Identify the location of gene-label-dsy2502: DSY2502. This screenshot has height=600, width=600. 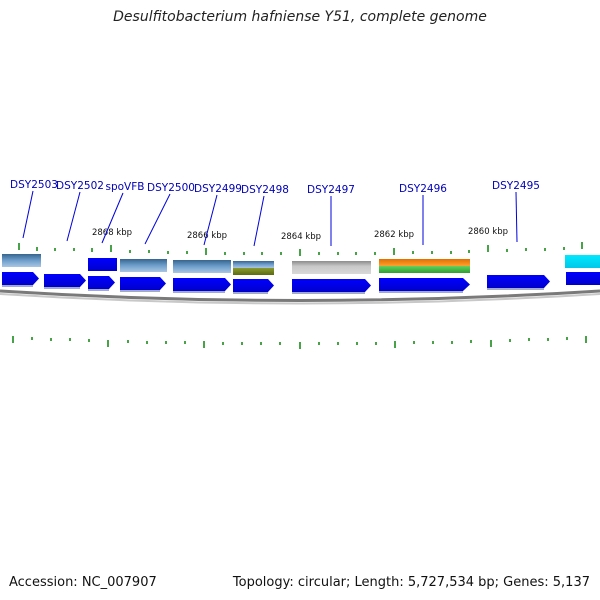
(80, 186).